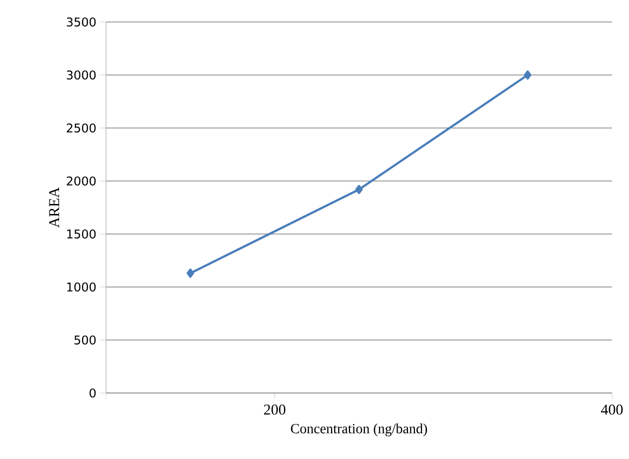 This screenshot has height=459, width=629. What do you see at coordinates (54, 207) in the screenshot?
I see `y-axis-title: AREA` at bounding box center [54, 207].